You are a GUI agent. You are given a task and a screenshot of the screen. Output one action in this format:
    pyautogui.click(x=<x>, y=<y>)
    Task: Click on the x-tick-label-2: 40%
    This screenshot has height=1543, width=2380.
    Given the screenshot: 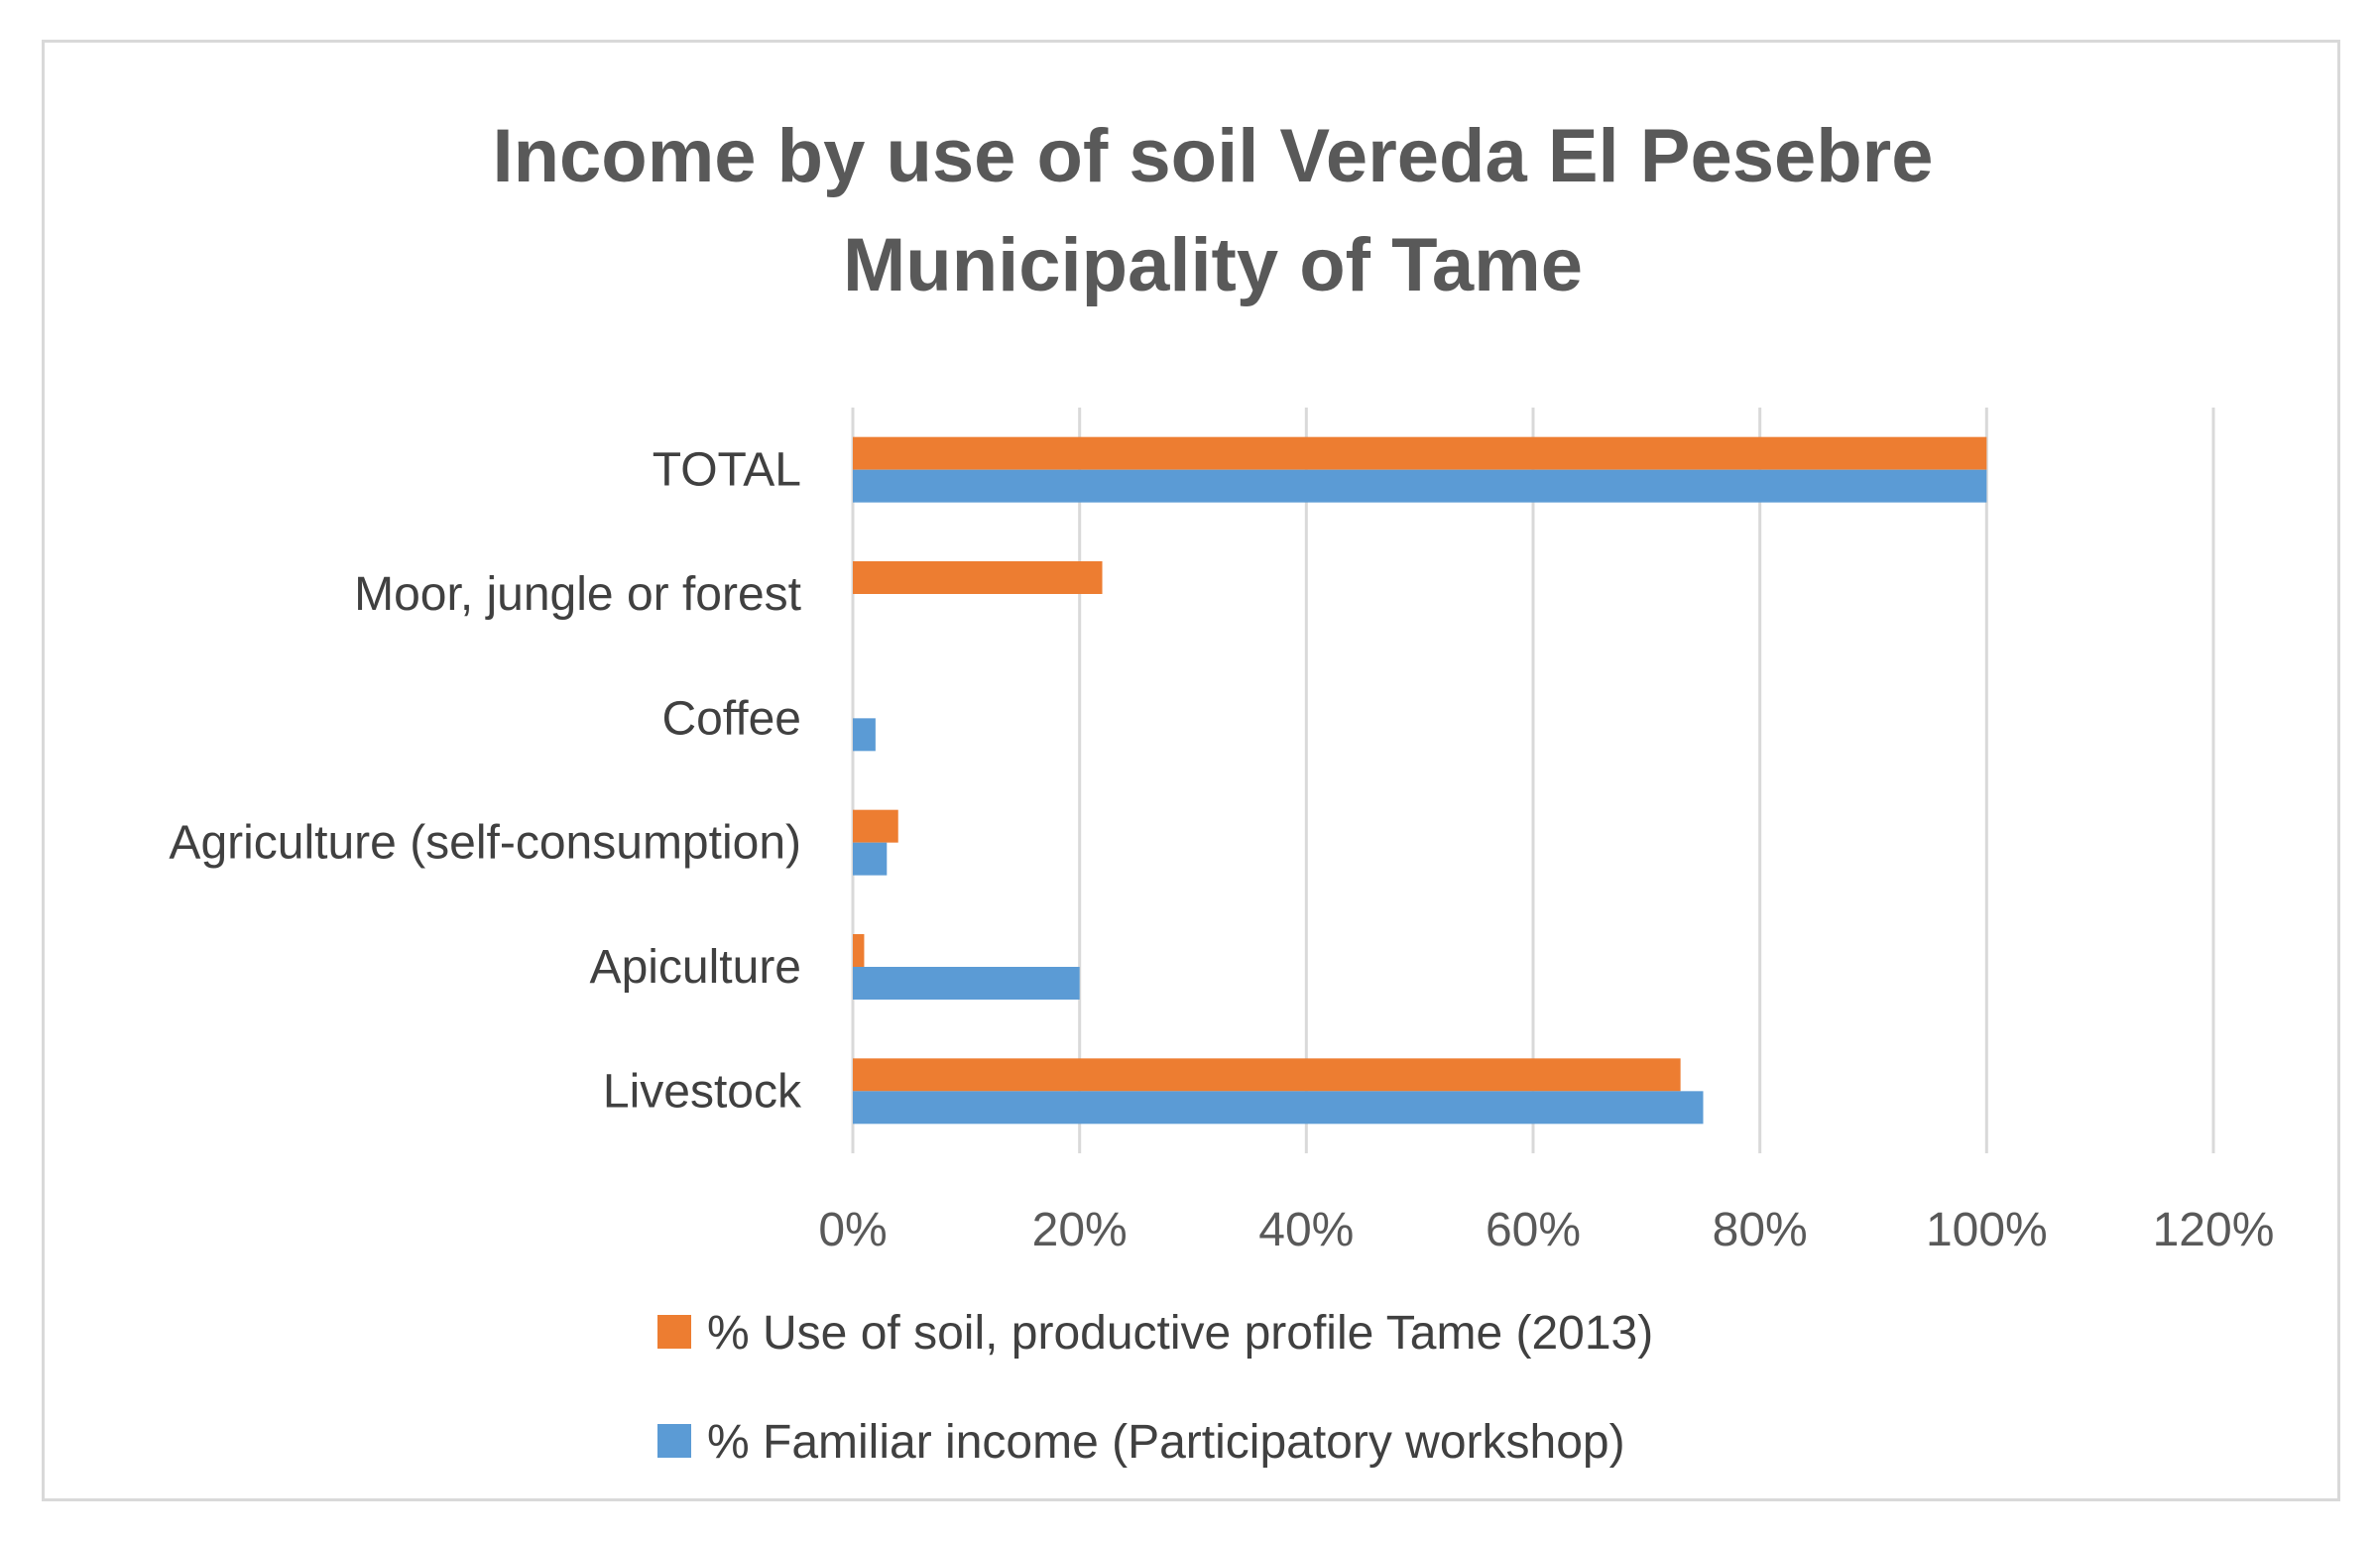 What is the action you would take?
    pyautogui.click(x=1306, y=1230)
    